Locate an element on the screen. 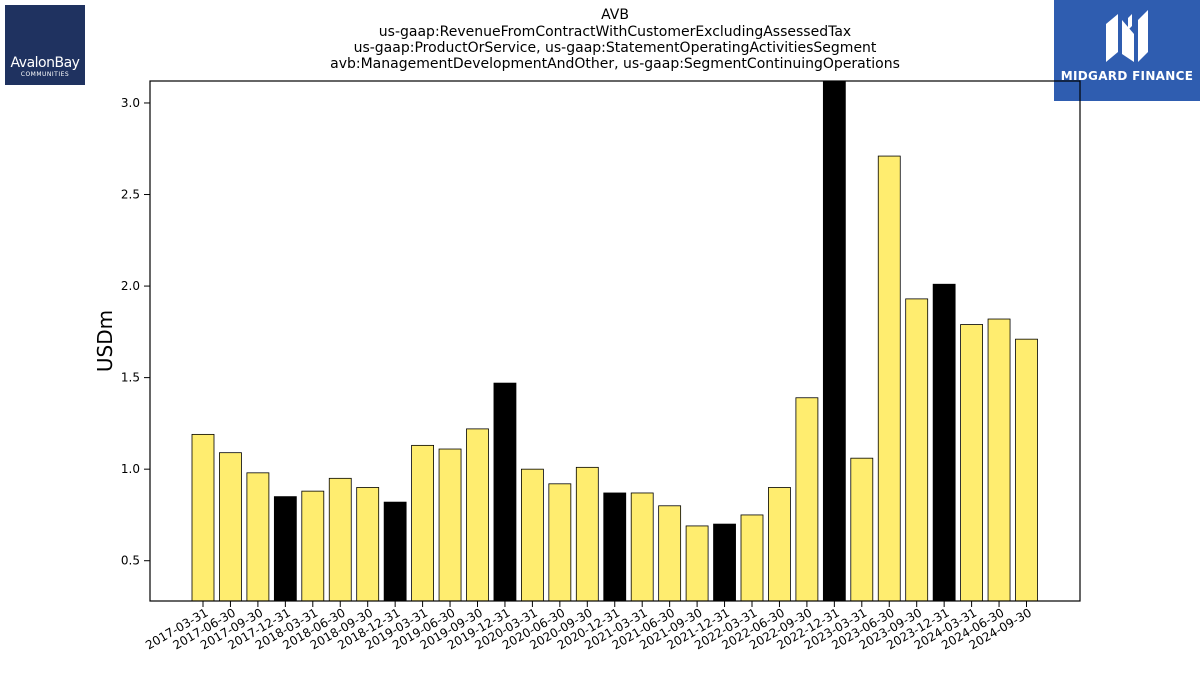 This screenshot has width=1200, height=675. chart-title-line-1: AVB is located at coordinates (615, 15).